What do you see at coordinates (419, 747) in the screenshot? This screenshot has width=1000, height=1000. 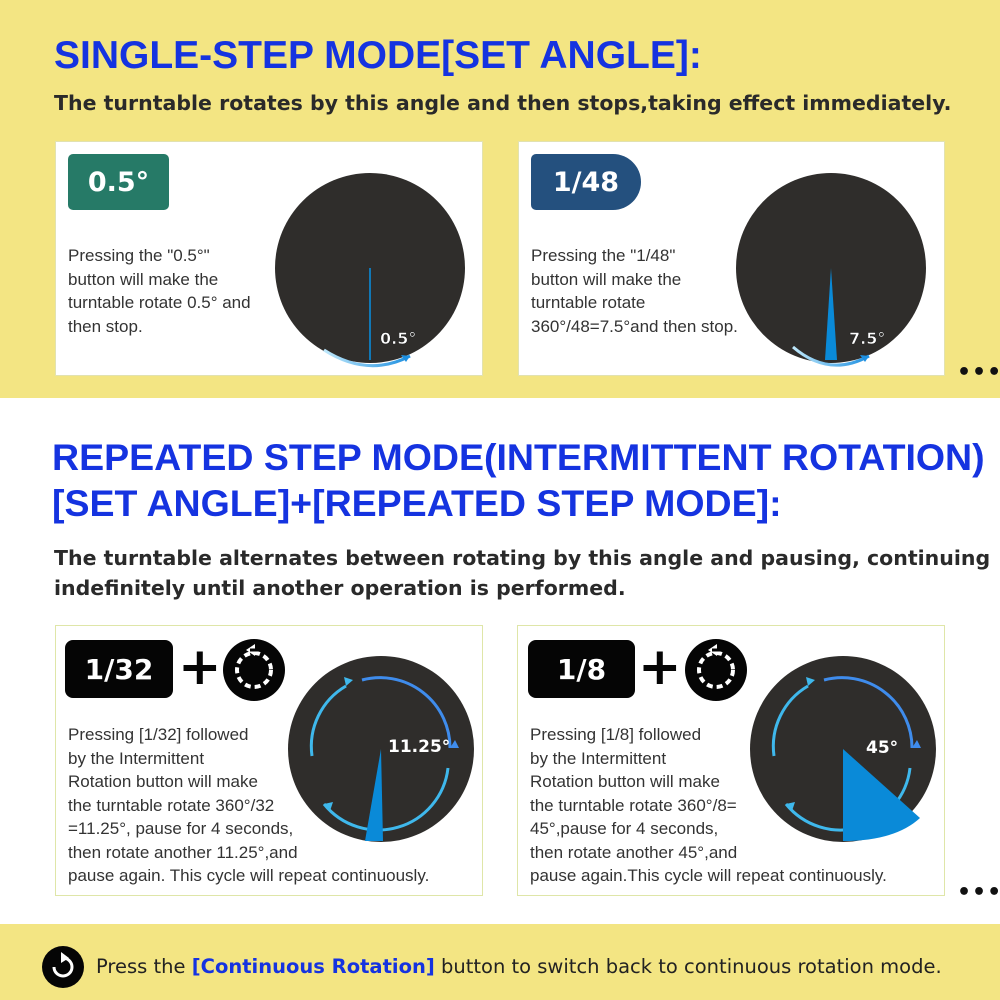 I see `angle-label: 11.25°` at bounding box center [419, 747].